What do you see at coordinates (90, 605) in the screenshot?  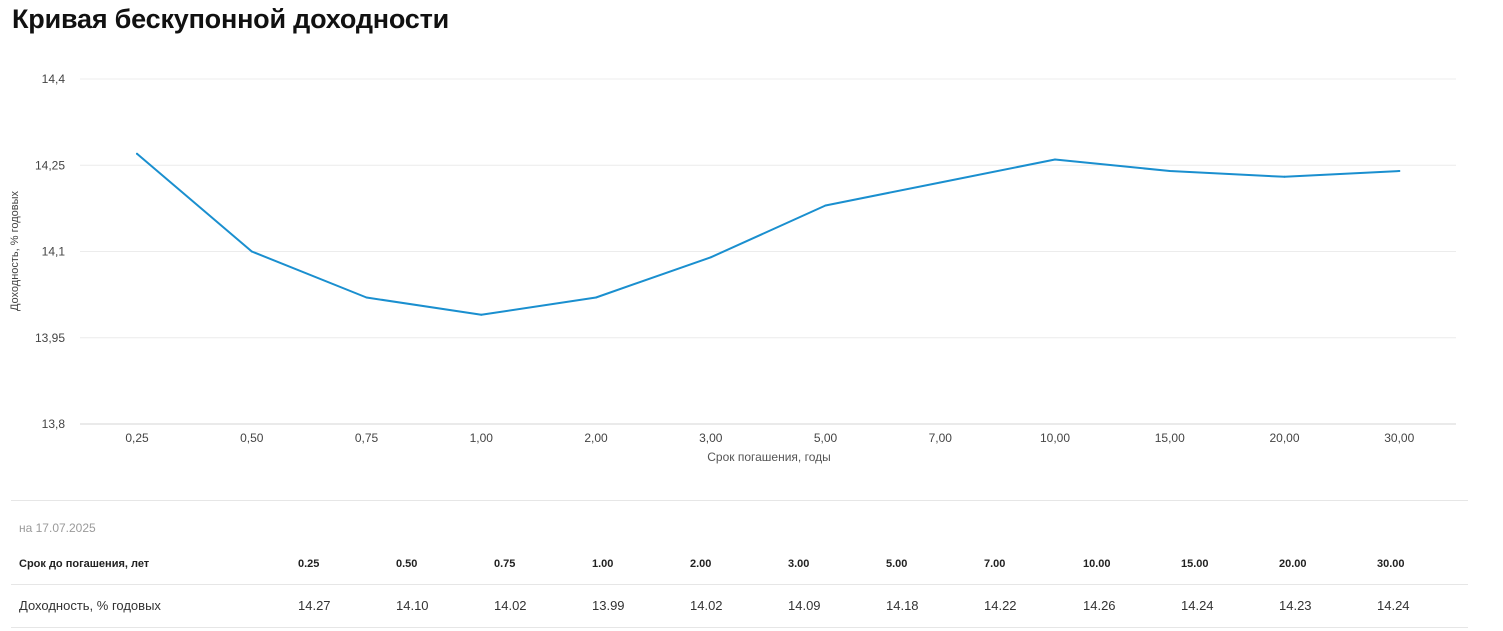 I see `table-row-label: Доходность, % годовых` at bounding box center [90, 605].